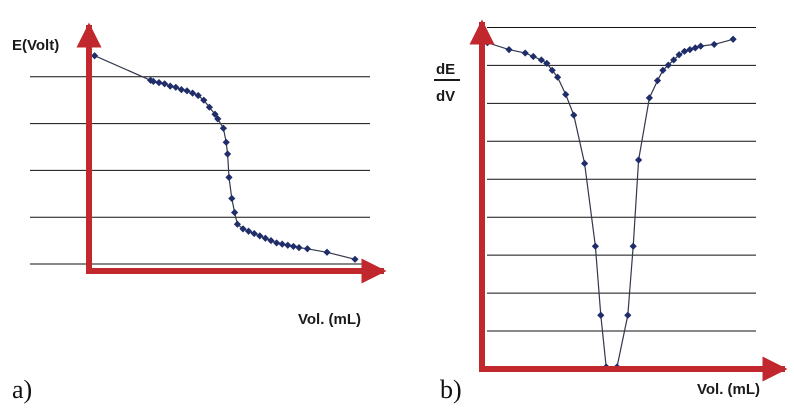 This screenshot has height=409, width=794. I want to click on x-axis-label-b: Vol. (mL), so click(728, 389).